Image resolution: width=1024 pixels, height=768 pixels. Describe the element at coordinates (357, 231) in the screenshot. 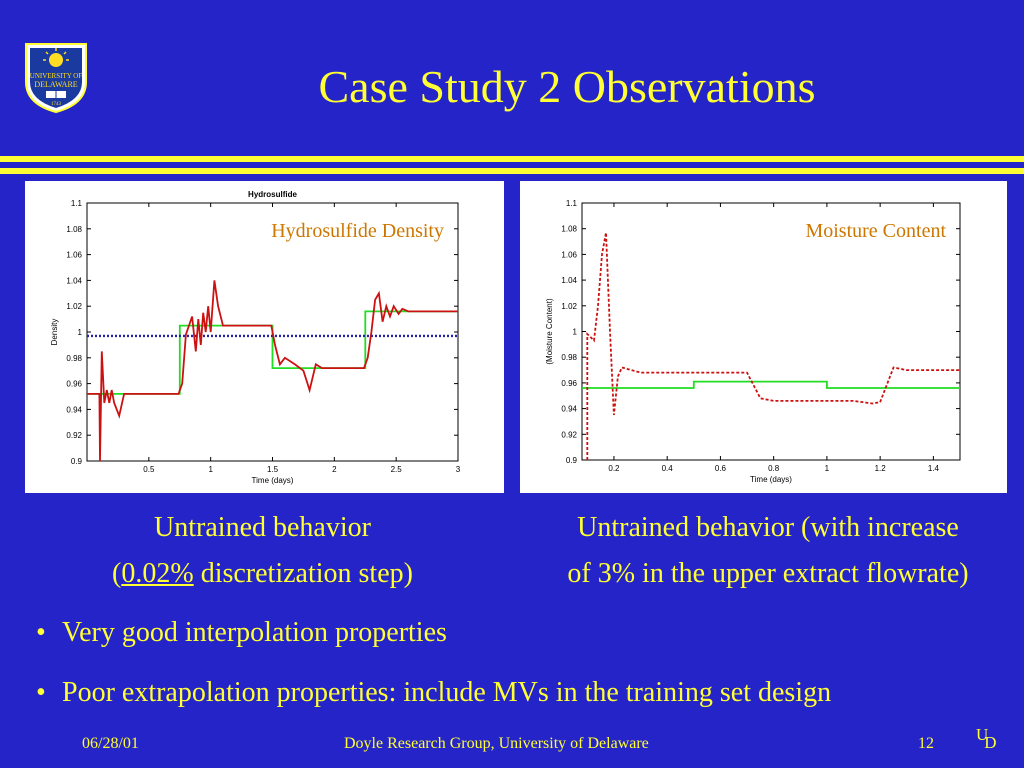

I see `chart-annotation: Hydrosulfide Density` at that location.